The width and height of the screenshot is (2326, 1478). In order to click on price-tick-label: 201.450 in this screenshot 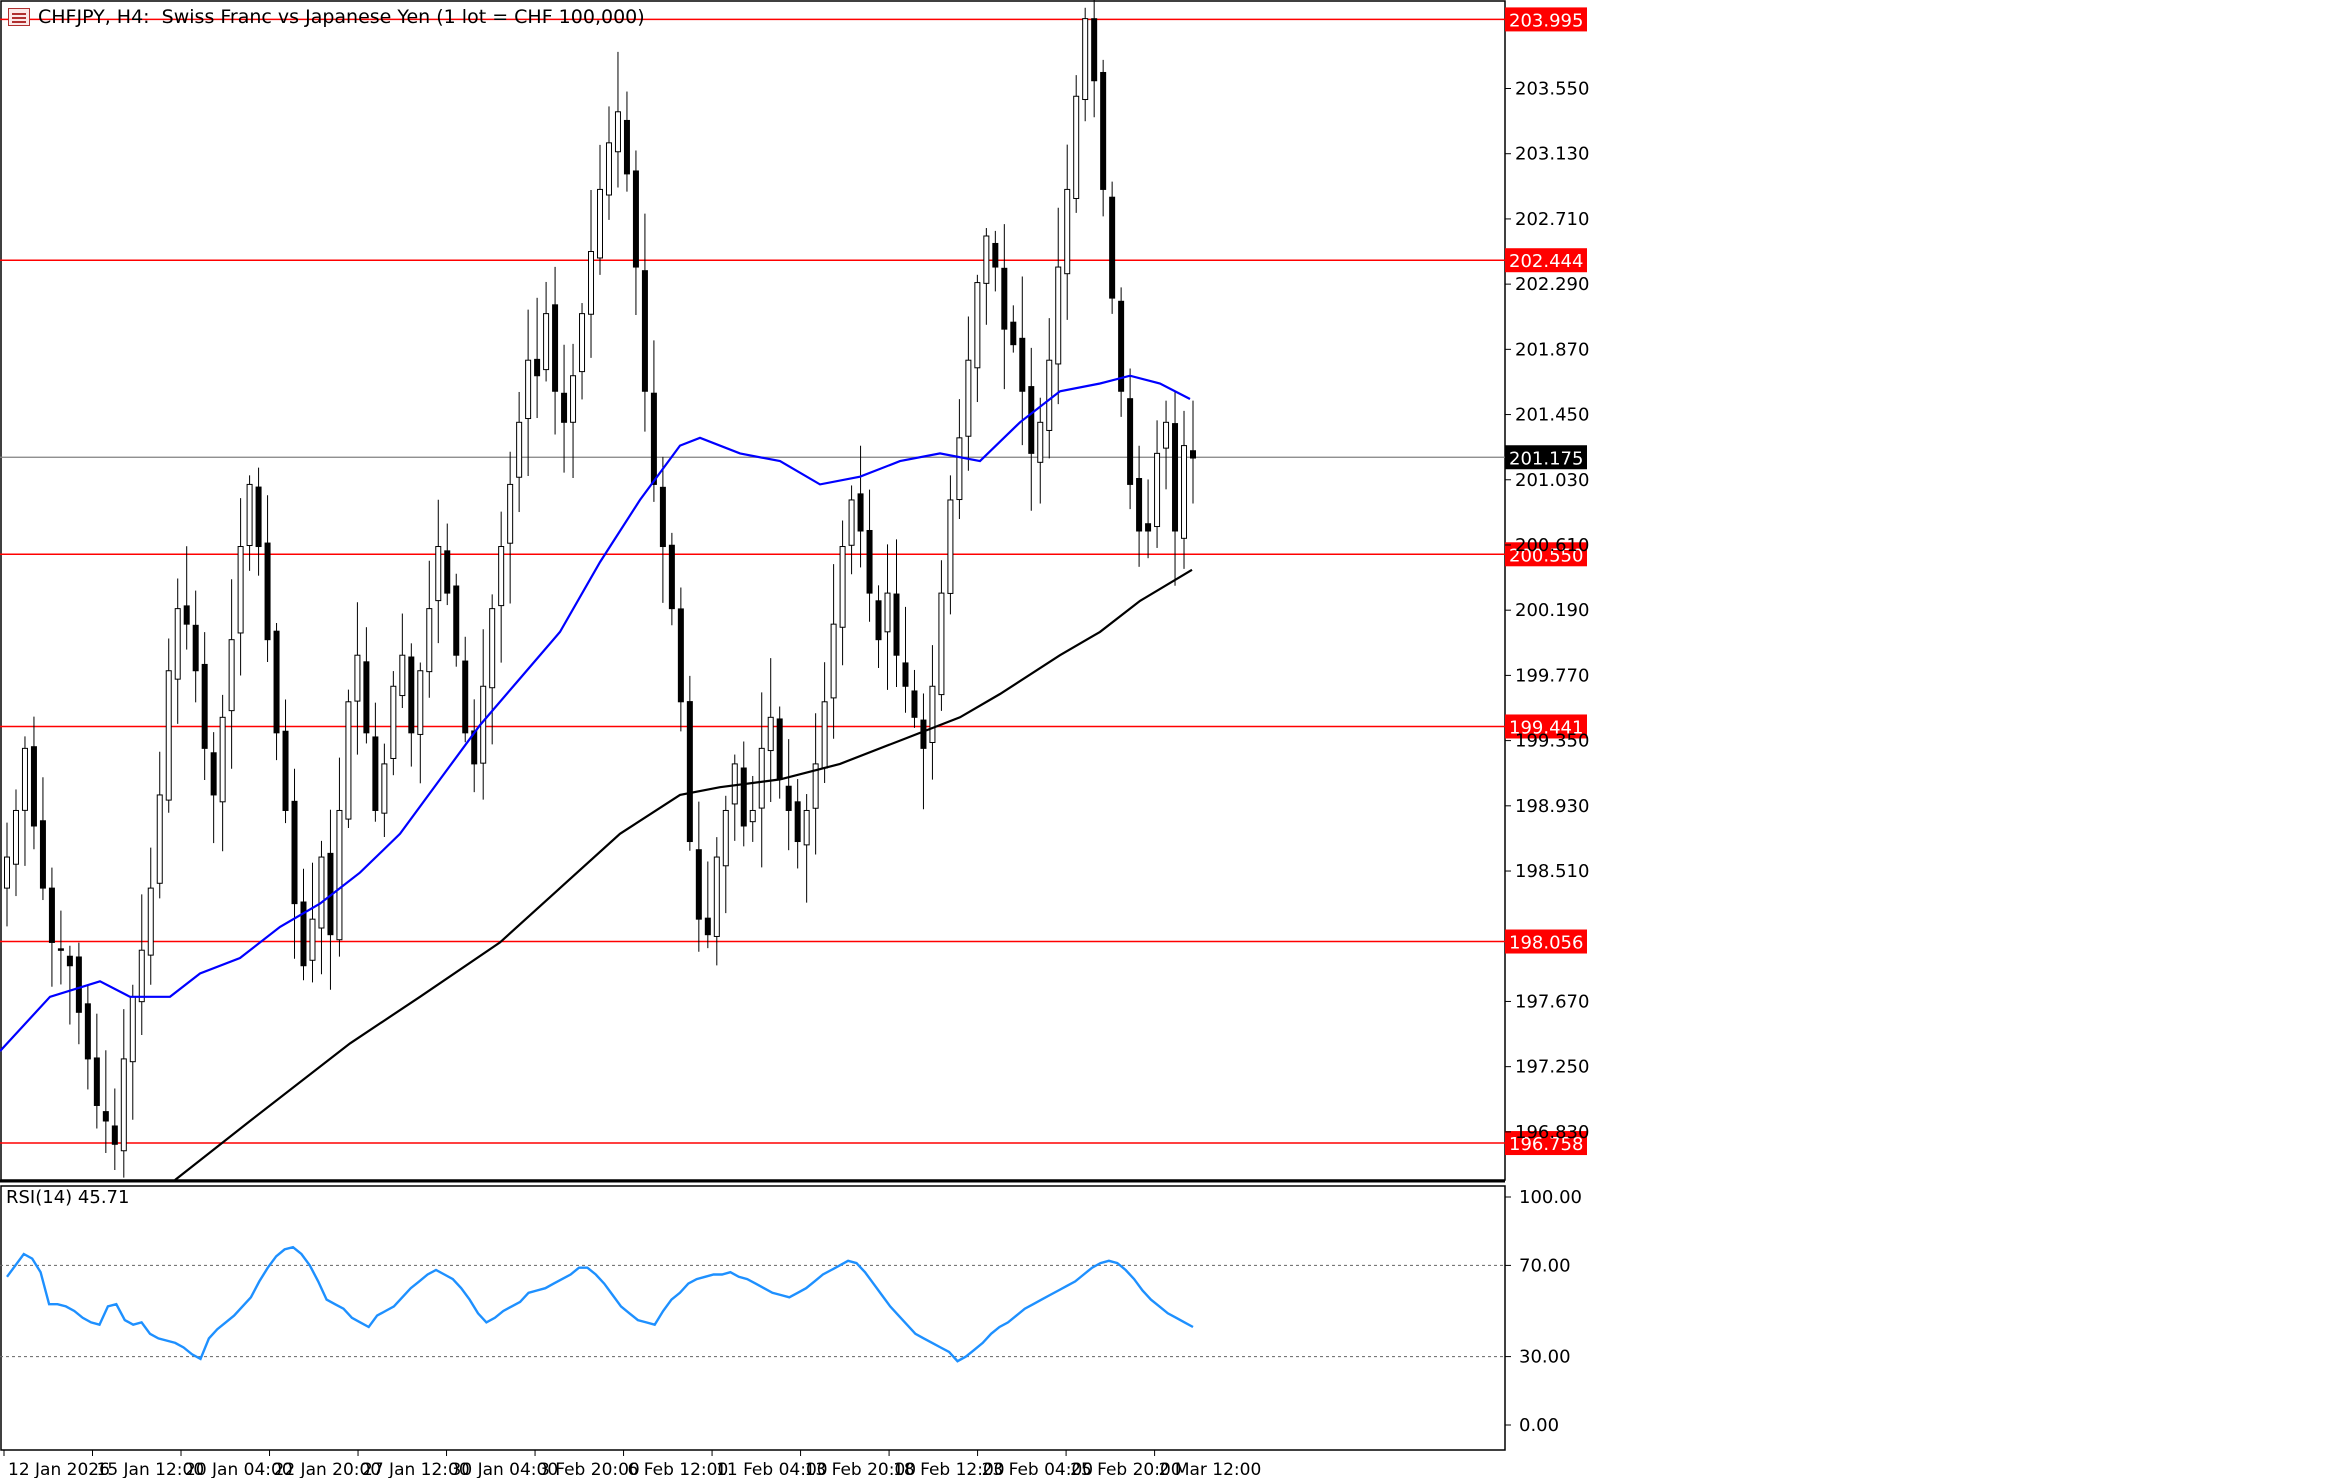, I will do `click(1552, 415)`.